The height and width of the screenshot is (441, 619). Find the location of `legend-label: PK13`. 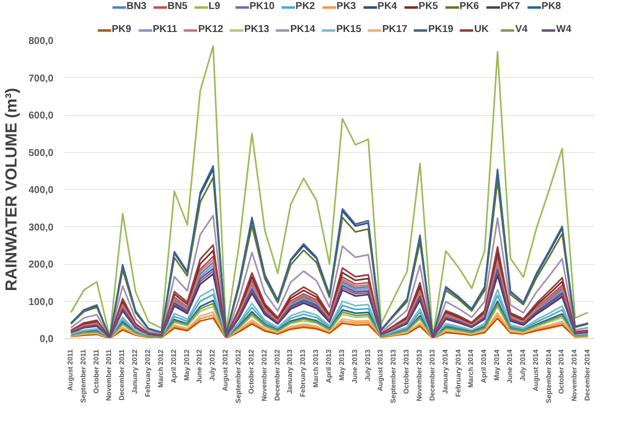

legend-label: PK13 is located at coordinates (257, 29).